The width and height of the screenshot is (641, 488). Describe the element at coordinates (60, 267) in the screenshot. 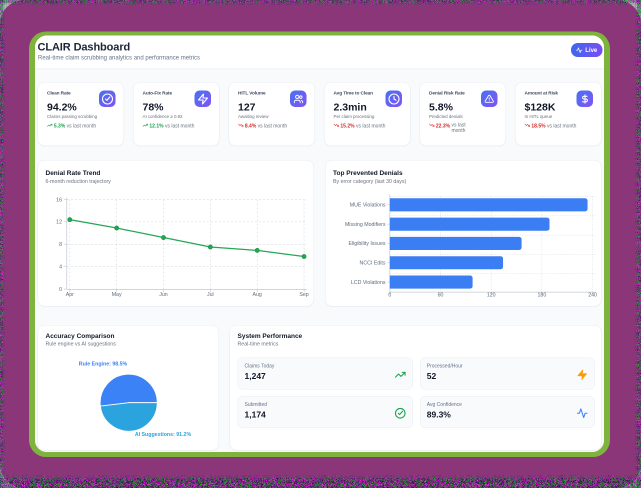

I see `svg-text: 4` at that location.